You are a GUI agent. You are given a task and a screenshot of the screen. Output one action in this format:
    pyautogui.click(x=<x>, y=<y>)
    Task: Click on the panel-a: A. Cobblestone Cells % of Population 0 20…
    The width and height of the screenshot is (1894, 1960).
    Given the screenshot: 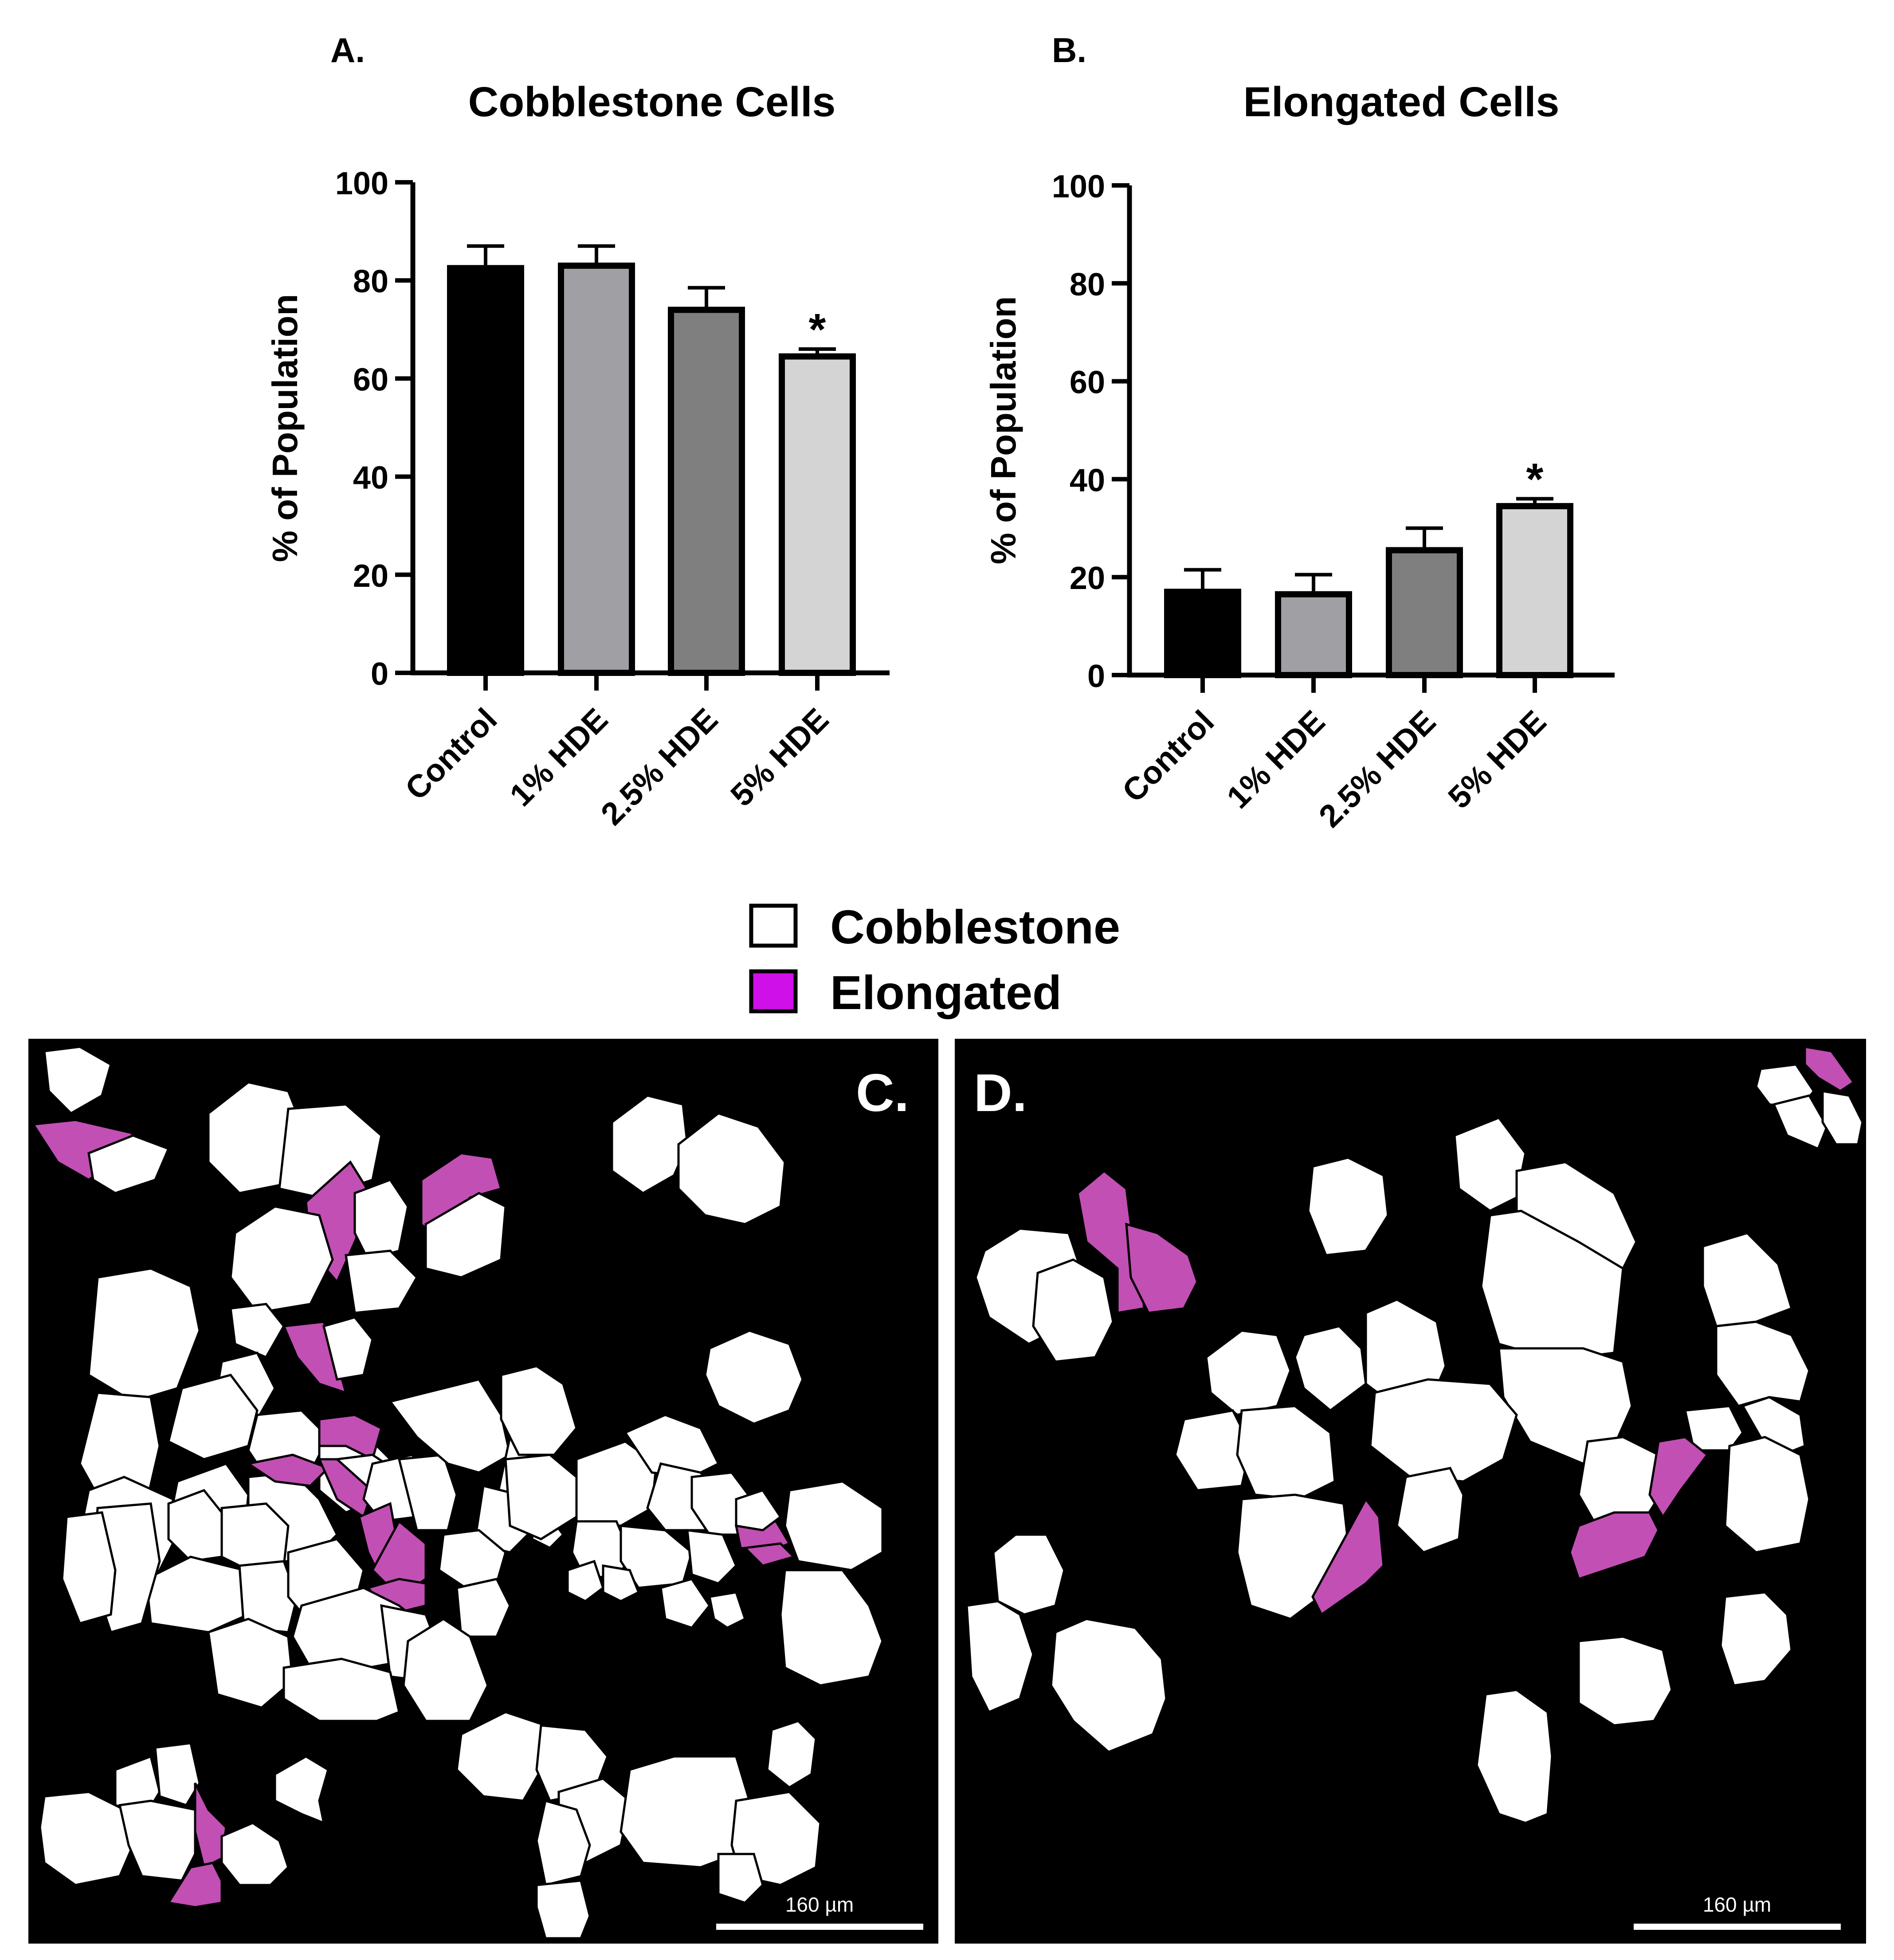 What is the action you would take?
    pyautogui.click(x=577, y=432)
    